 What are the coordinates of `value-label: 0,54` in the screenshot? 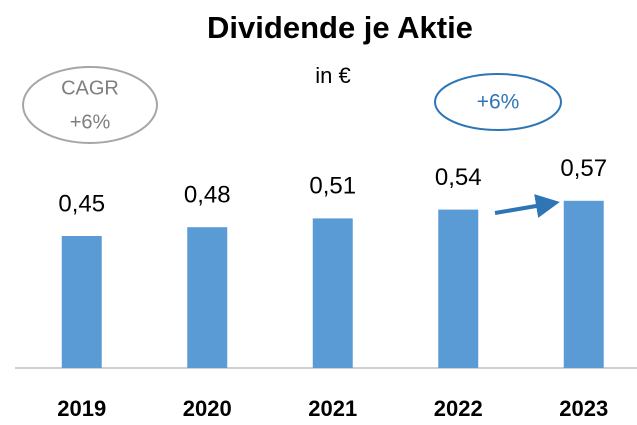 It's located at (458, 177).